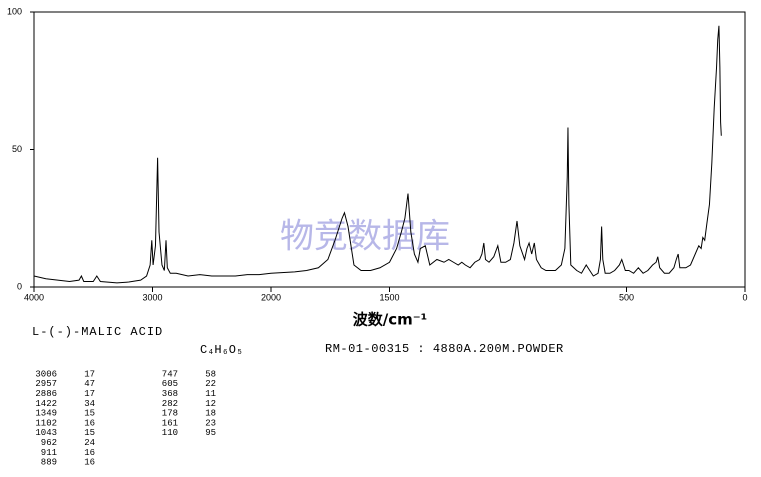  Describe the element at coordinates (210, 414) in the screenshot. I see `peak-intensity: 18` at that location.